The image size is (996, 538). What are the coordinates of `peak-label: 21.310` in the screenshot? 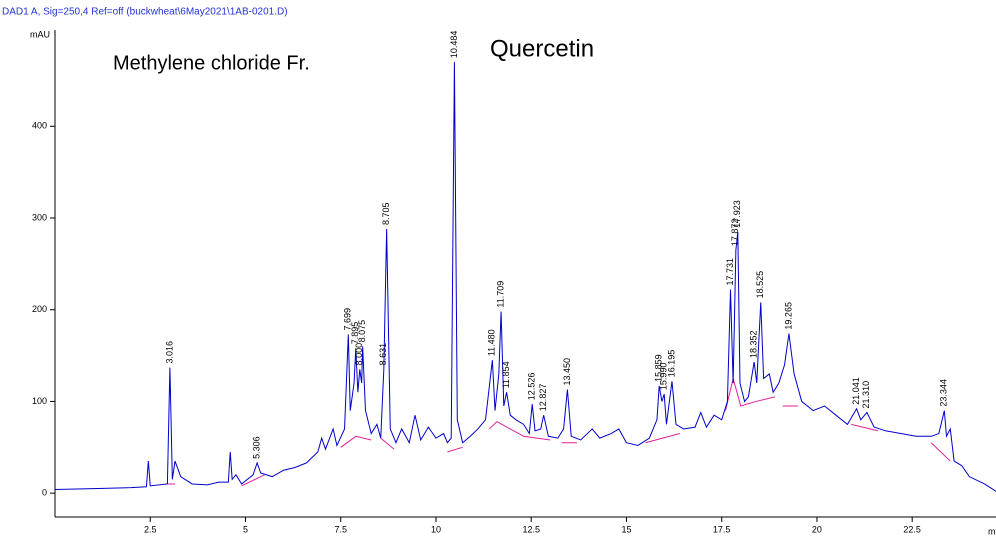 It's located at (866, 395).